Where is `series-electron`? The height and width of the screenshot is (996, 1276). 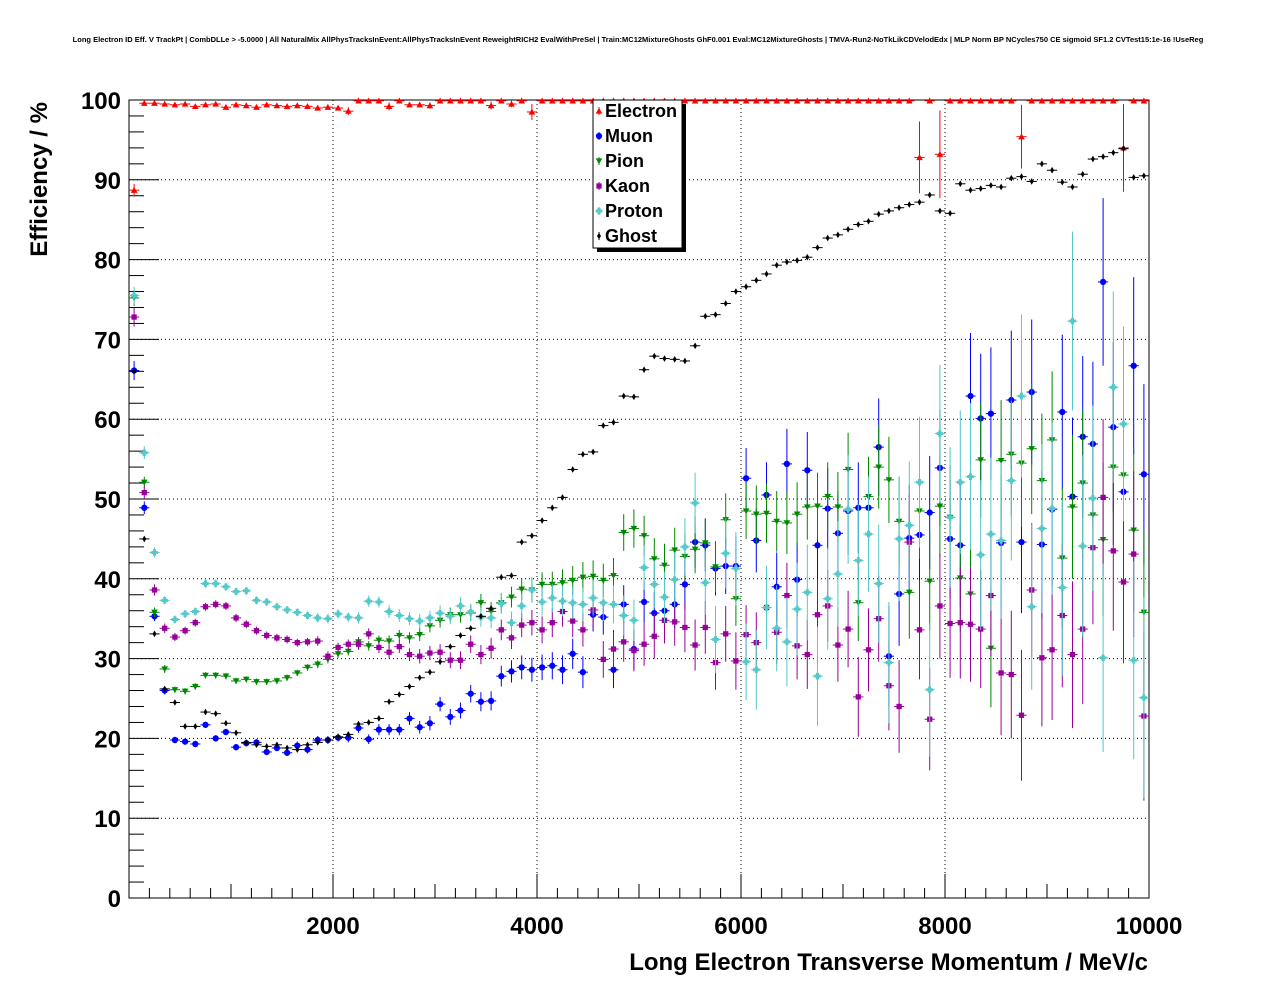
series-electron is located at coordinates (639, 148).